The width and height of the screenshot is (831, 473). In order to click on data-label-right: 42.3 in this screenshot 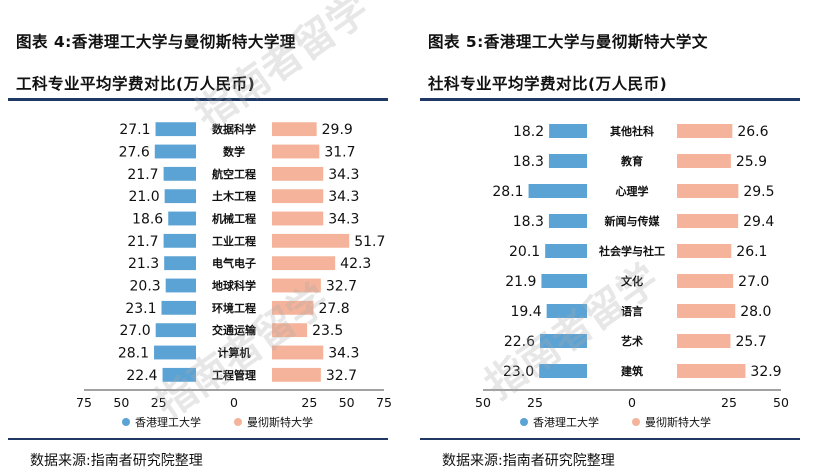, I will do `click(355, 264)`.